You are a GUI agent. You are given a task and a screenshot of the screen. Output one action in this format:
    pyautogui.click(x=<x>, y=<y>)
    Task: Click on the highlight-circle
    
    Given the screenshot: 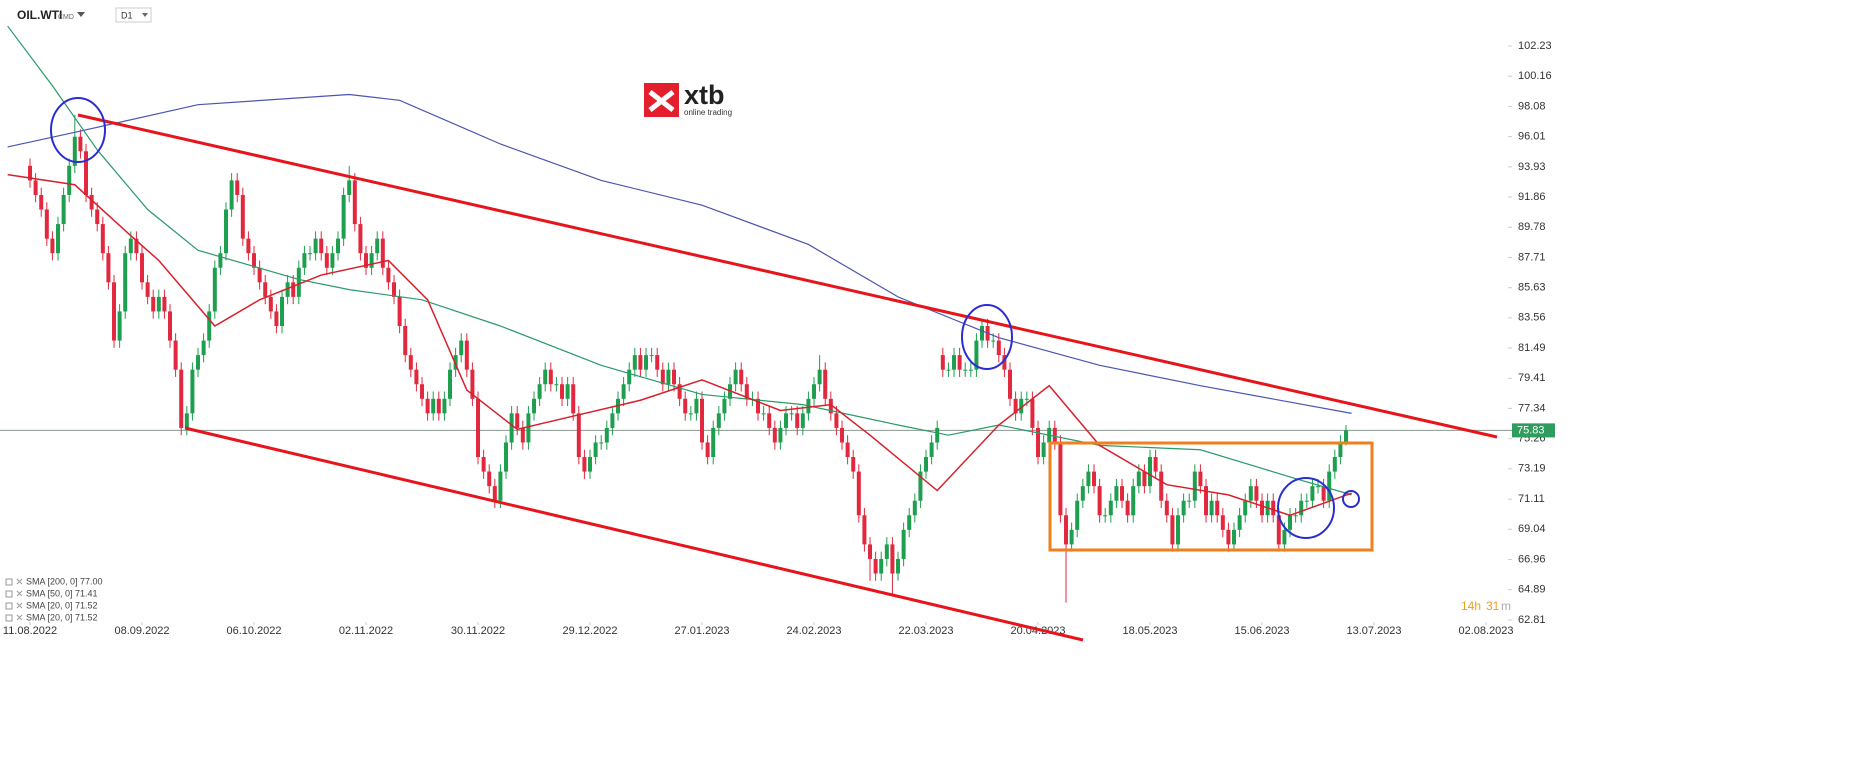 What is the action you would take?
    pyautogui.click(x=987, y=337)
    